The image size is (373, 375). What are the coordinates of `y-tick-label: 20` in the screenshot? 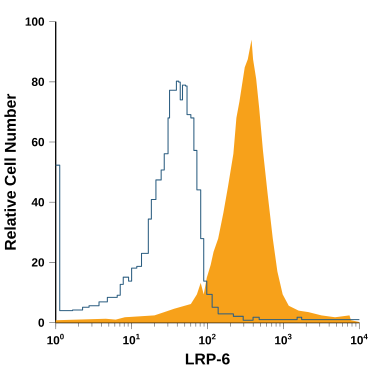 It's located at (38, 262).